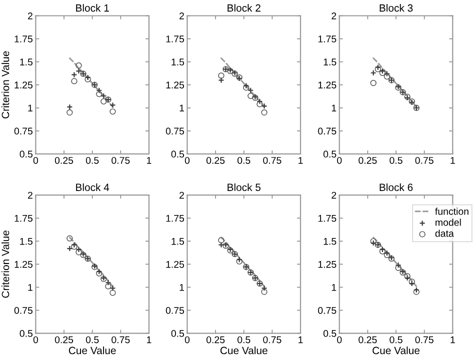 The height and width of the screenshot is (358, 474). I want to click on chart-title: Block 3, so click(396, 8).